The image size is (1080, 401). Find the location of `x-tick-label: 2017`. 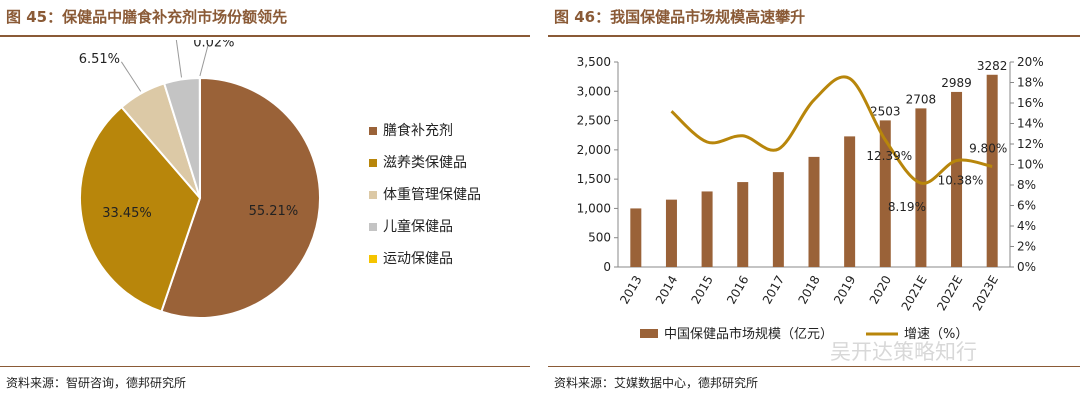

x-tick-label: 2017 is located at coordinates (773, 289).